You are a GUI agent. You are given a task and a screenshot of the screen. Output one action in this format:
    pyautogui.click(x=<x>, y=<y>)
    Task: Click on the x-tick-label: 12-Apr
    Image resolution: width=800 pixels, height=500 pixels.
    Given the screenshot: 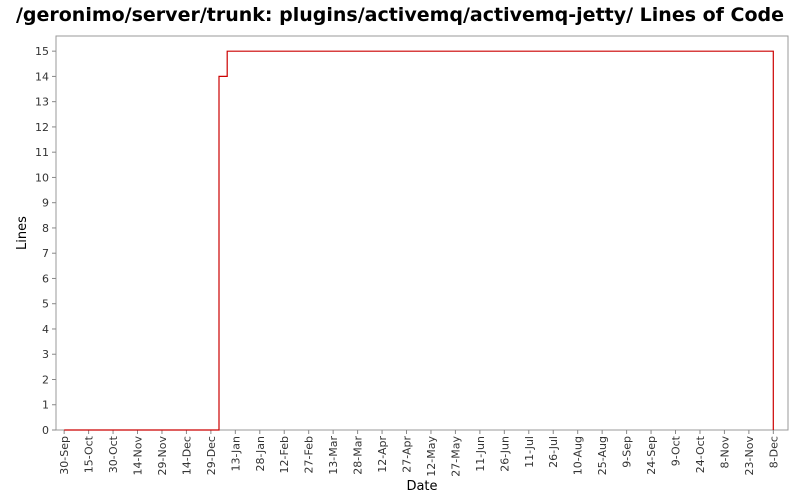 What is the action you would take?
    pyautogui.click(x=382, y=454)
    